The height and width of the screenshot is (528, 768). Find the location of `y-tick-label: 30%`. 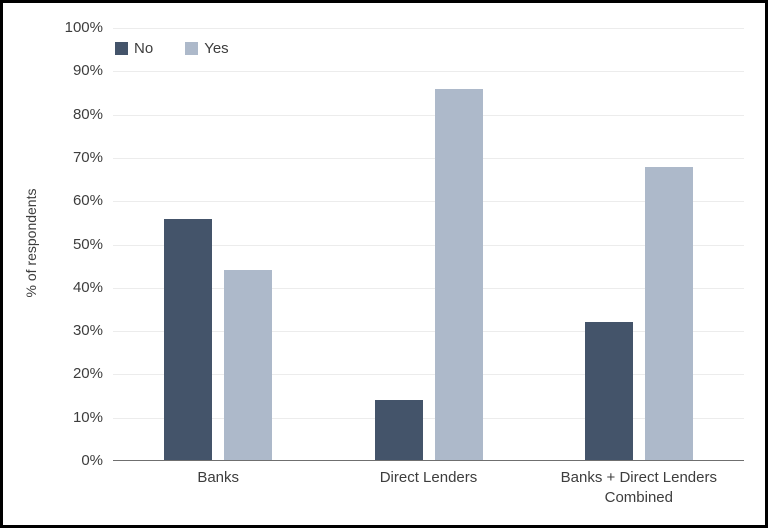

y-tick-label: 30% is located at coordinates (87, 331).